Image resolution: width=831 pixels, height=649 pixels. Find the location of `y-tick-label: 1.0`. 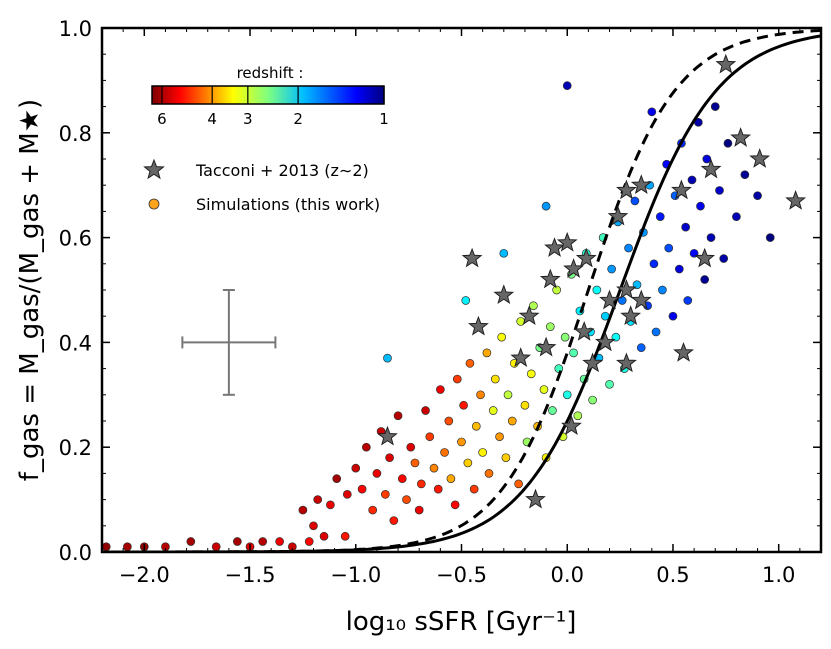

y-tick-label: 1.0 is located at coordinates (75, 29).